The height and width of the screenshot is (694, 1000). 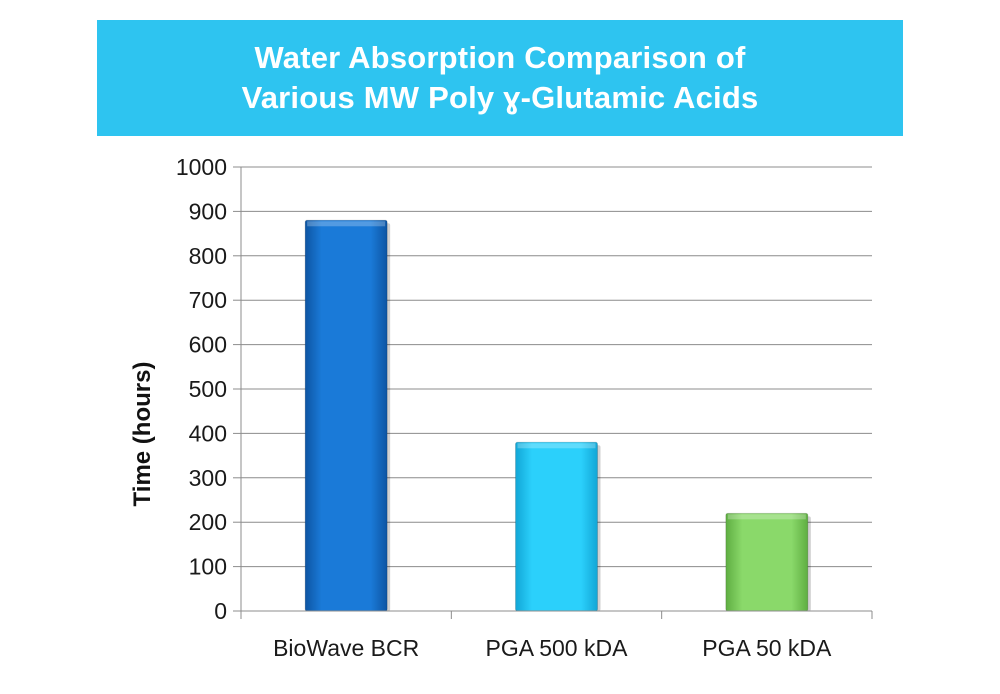 What do you see at coordinates (346, 648) in the screenshot?
I see `x-category-label: BioWave BCR` at bounding box center [346, 648].